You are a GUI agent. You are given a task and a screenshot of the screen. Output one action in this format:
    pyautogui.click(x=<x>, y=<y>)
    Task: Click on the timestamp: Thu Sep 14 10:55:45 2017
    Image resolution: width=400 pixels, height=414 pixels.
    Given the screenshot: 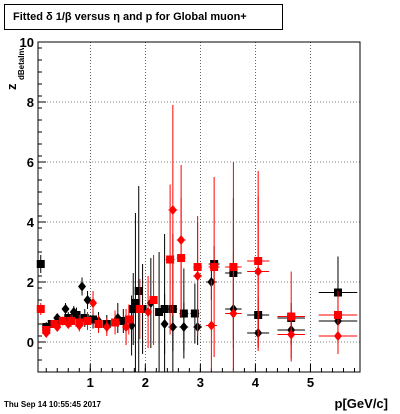 What is the action you would take?
    pyautogui.click(x=52, y=404)
    